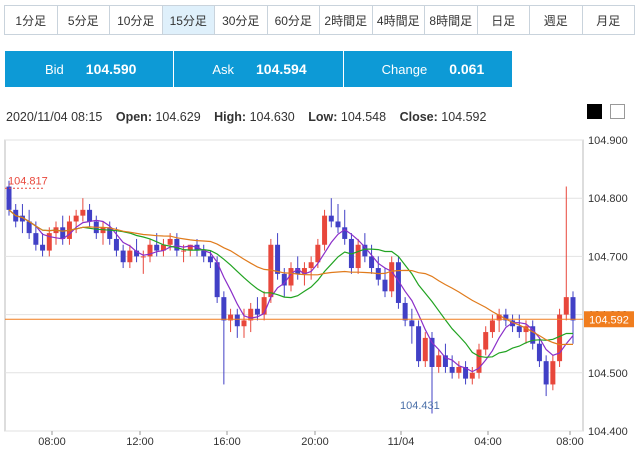 Image resolution: width=640 pixels, height=454 pixels. I want to click on tab-timeframe: 日足, so click(503, 20).